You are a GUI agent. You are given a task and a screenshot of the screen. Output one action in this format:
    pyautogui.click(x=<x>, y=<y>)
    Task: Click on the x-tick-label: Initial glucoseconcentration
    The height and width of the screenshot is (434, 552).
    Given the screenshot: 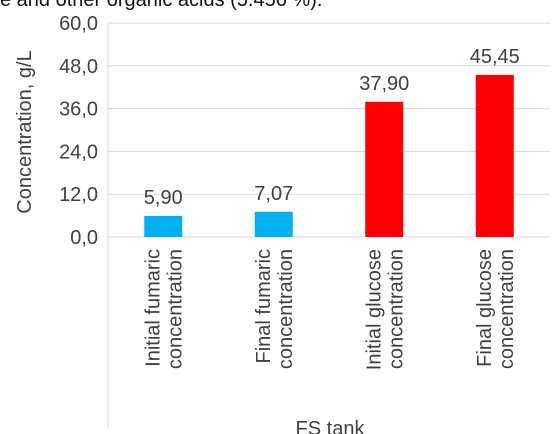 What is the action you would take?
    pyautogui.click(x=385, y=309)
    